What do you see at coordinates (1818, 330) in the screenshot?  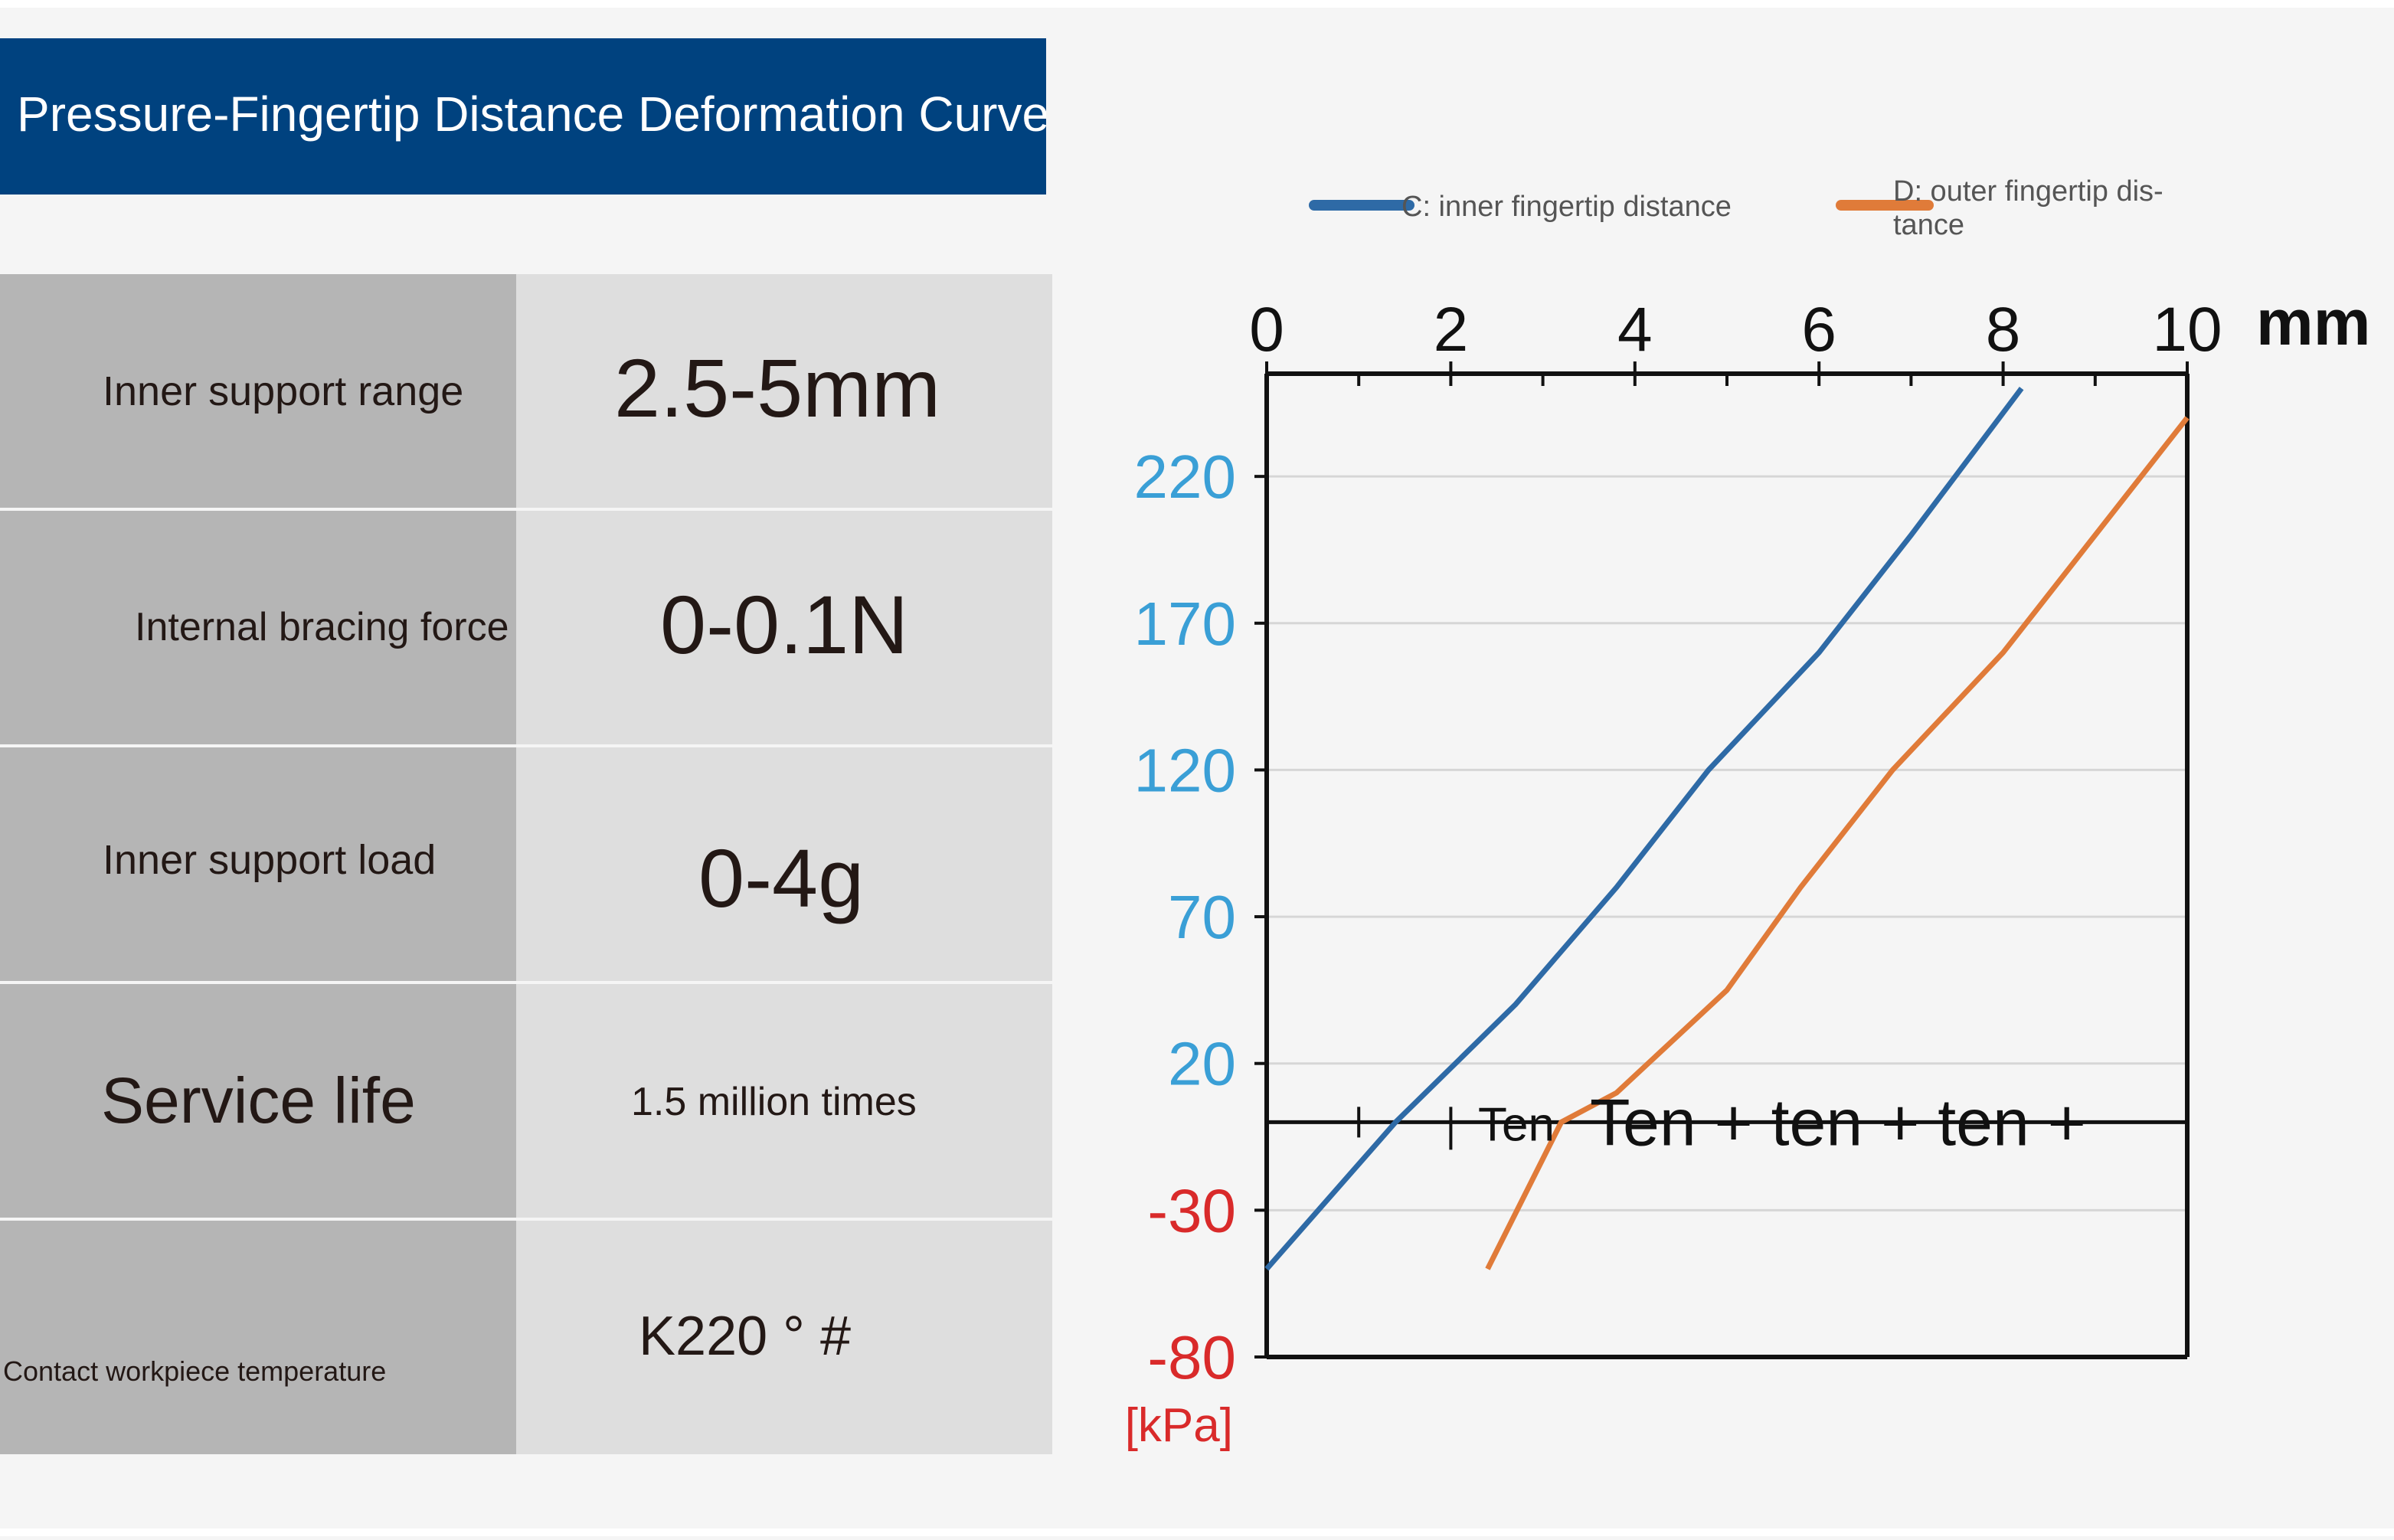 I see `x-tick-label: 6` at bounding box center [1818, 330].